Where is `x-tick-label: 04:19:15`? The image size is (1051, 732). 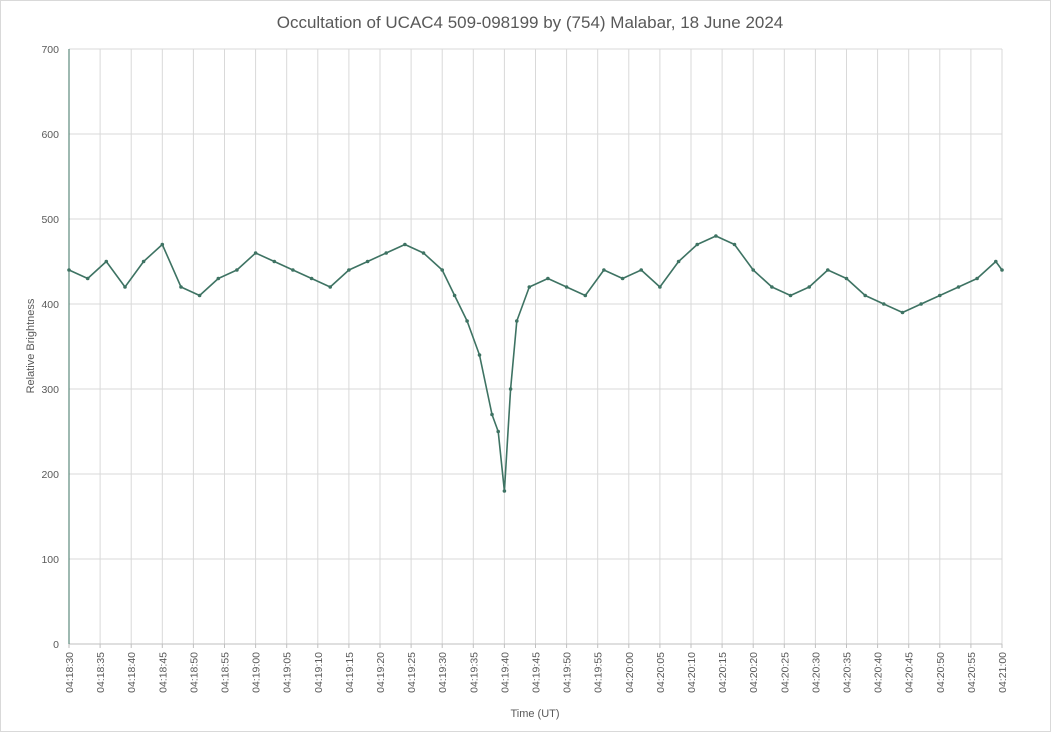 x-tick-label: 04:19:15 is located at coordinates (350, 672).